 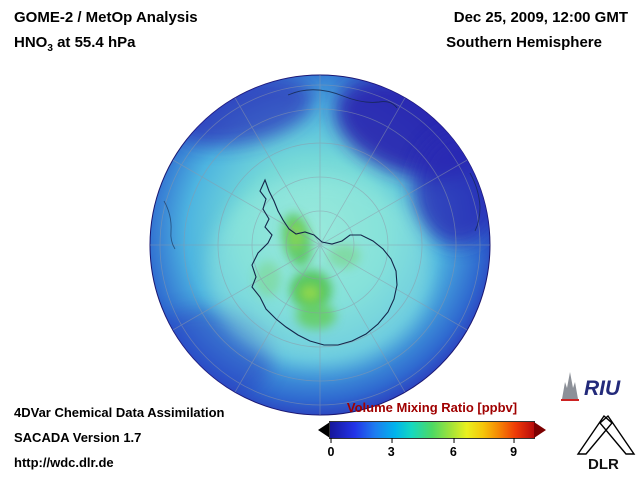 I want to click on species-subscript: 3, so click(x=50, y=48).